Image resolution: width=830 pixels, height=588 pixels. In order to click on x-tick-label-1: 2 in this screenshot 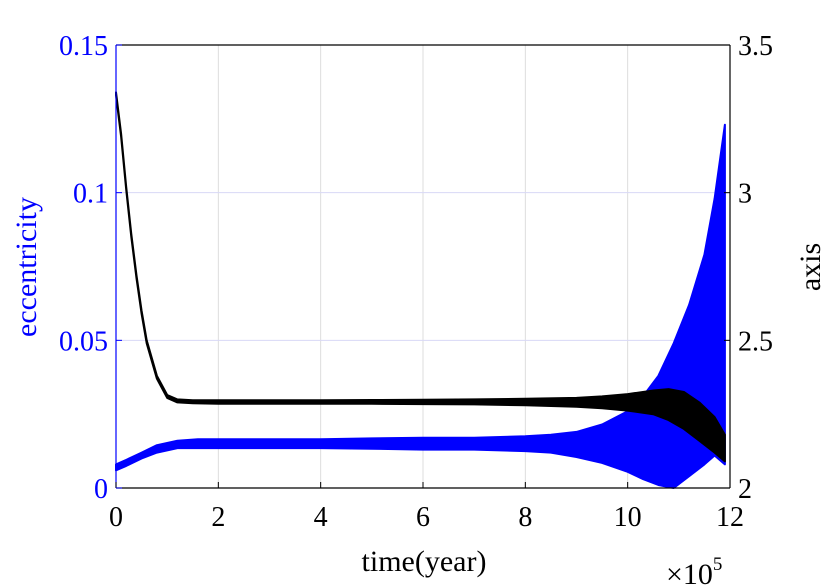, I will do `click(218, 517)`.